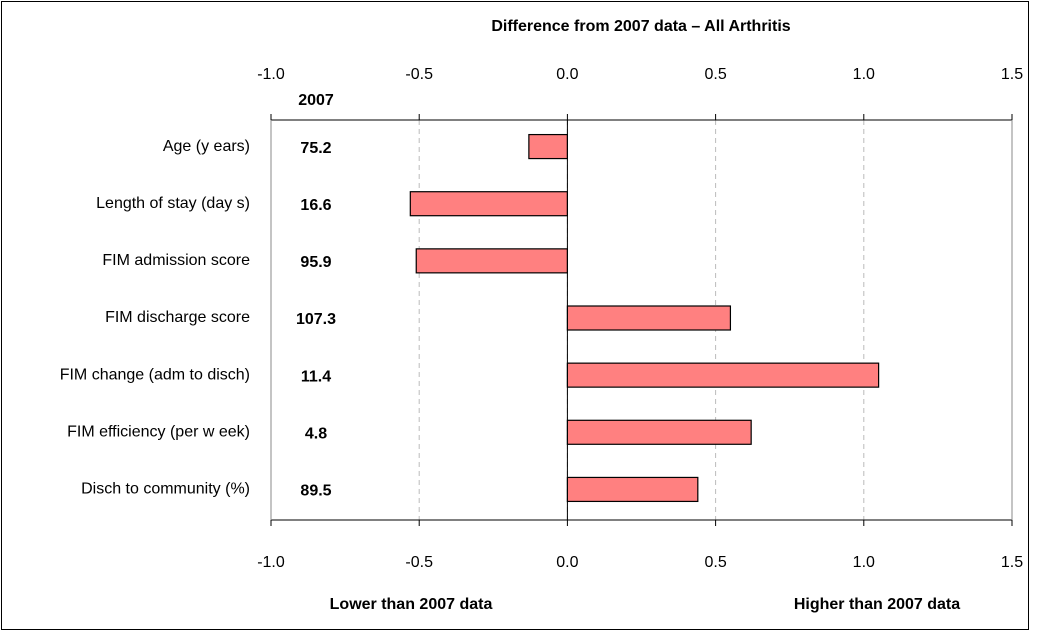  Describe the element at coordinates (165, 489) in the screenshot. I see `y-tick-label: Disch to community (%)` at that location.